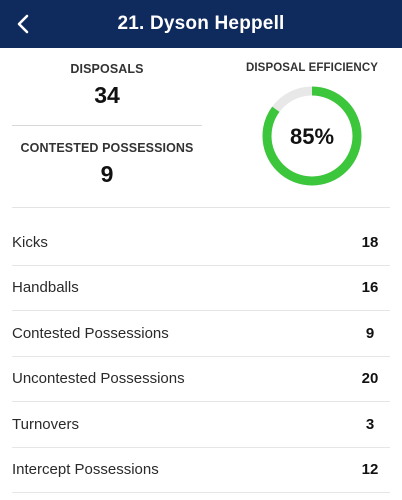 The height and width of the screenshot is (500, 402). Describe the element at coordinates (45, 288) in the screenshot. I see `stat-row-label: Handballs` at that location.